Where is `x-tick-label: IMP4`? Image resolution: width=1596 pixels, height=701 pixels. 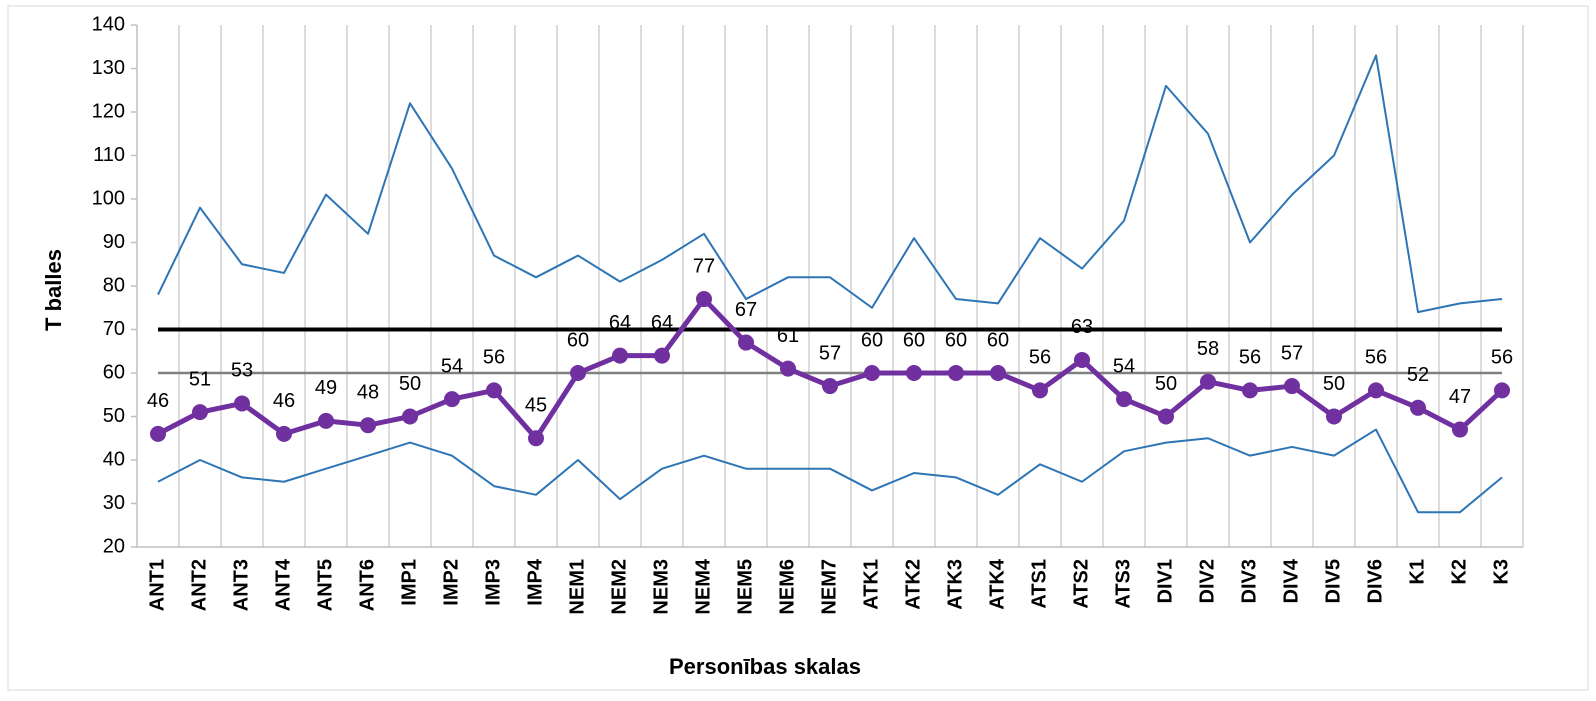 x-tick-label: IMP4 is located at coordinates (535, 582).